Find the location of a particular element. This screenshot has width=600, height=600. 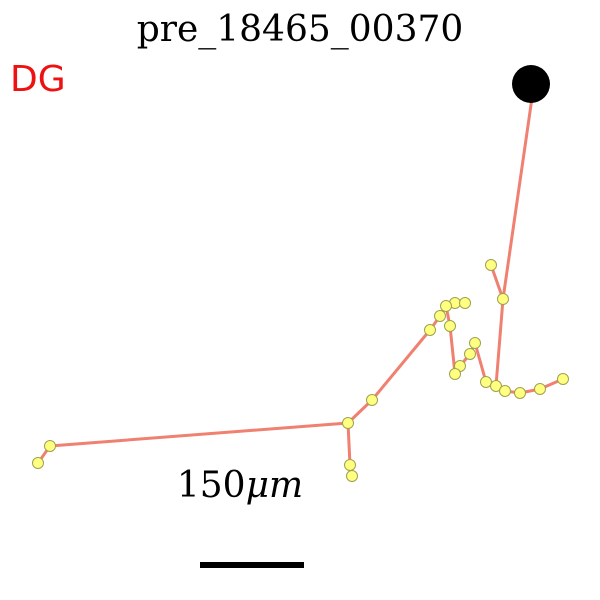

region-label: DG is located at coordinates (38, 79).